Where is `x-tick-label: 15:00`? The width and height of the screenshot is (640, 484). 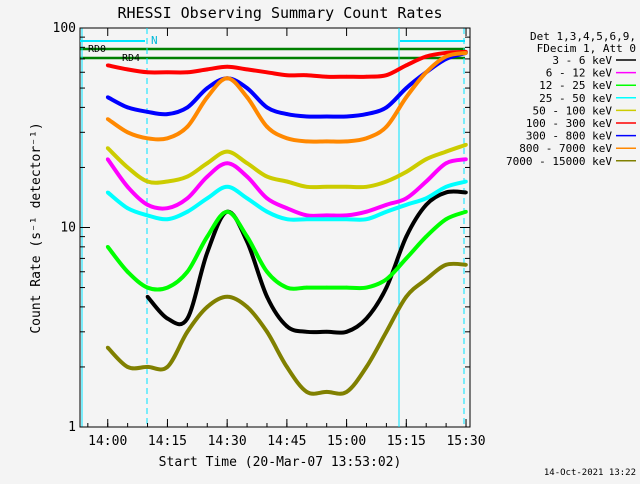 x-tick-label: 15:00 is located at coordinates (346, 441).